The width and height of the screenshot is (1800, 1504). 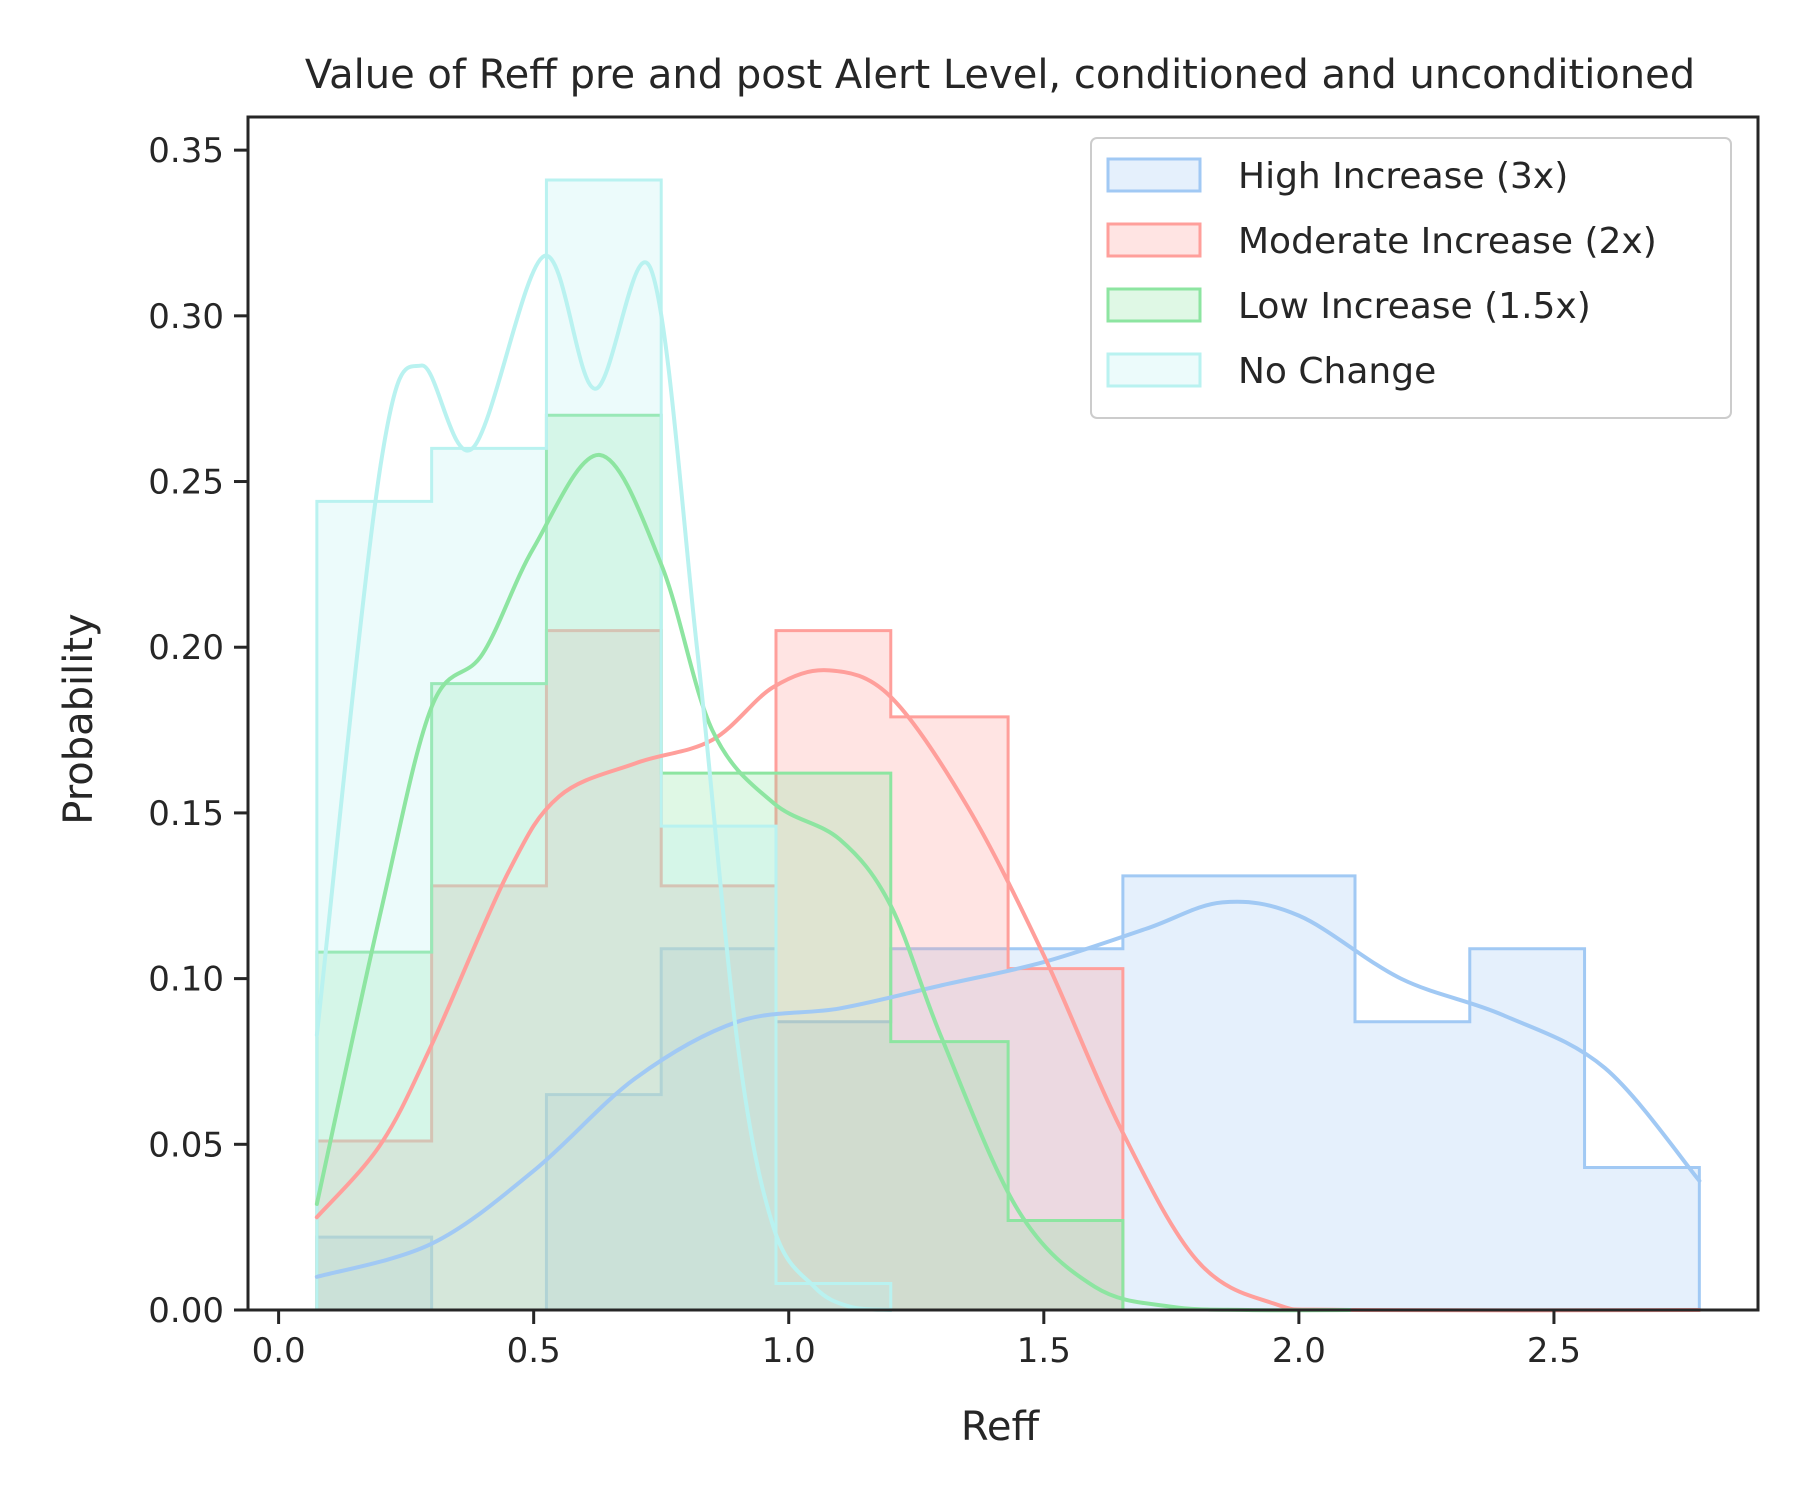 What do you see at coordinates (1001, 1427) in the screenshot?
I see `x-axis-label: Reff` at bounding box center [1001, 1427].